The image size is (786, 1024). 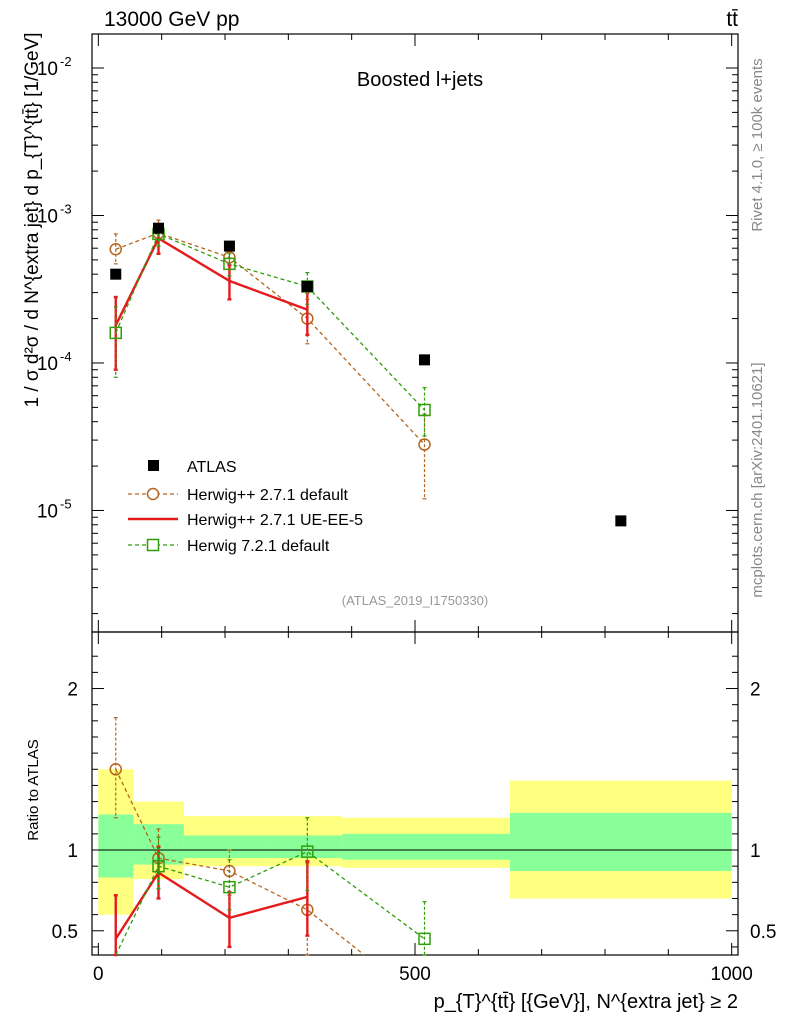 What do you see at coordinates (258, 546) in the screenshot?
I see `legend-label-herwig7-default: Herwig 7.2.1 default` at bounding box center [258, 546].